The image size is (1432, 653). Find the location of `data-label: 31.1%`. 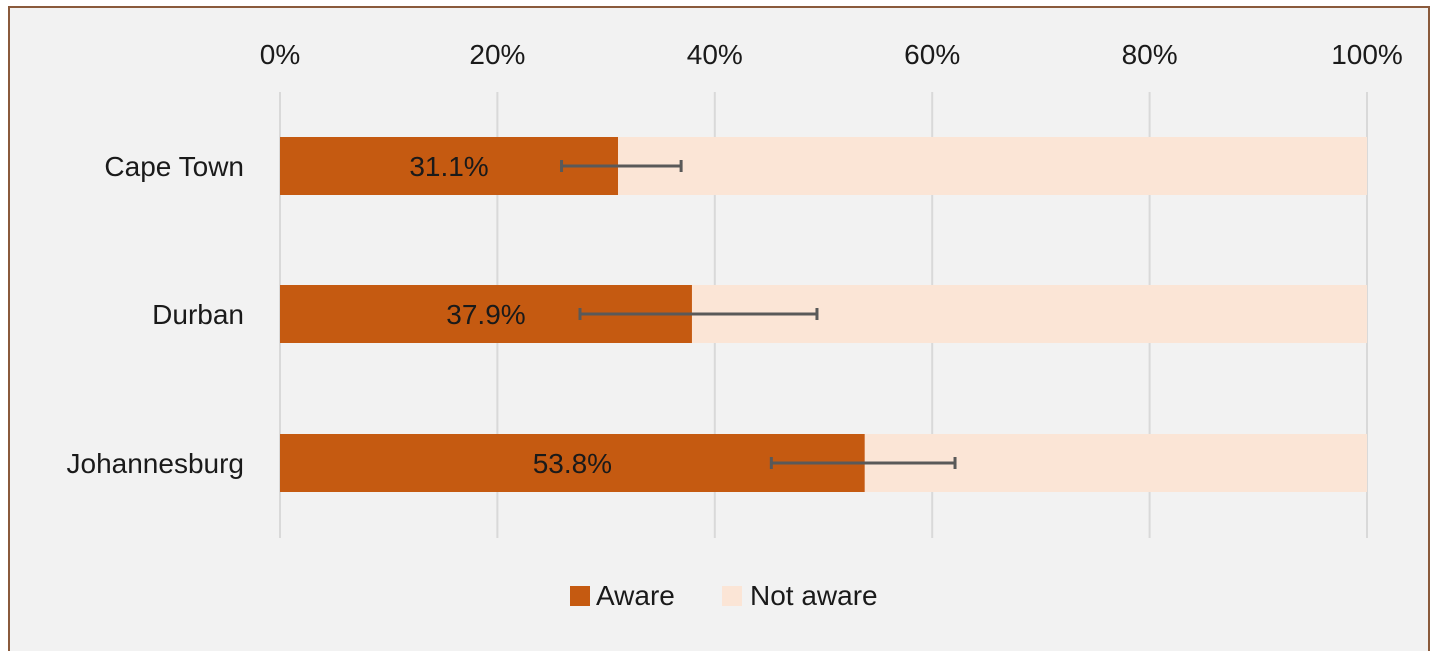

data-label: 31.1% is located at coordinates (448, 166).